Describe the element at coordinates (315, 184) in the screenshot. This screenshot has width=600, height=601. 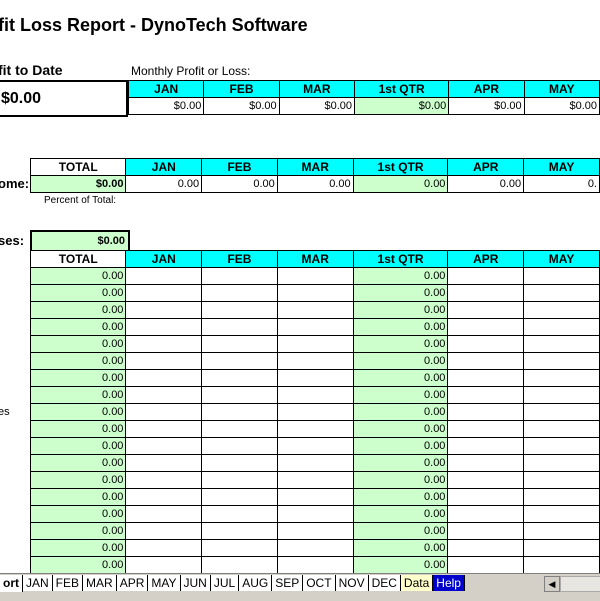
I see `income-value-cell: 0.00` at that location.